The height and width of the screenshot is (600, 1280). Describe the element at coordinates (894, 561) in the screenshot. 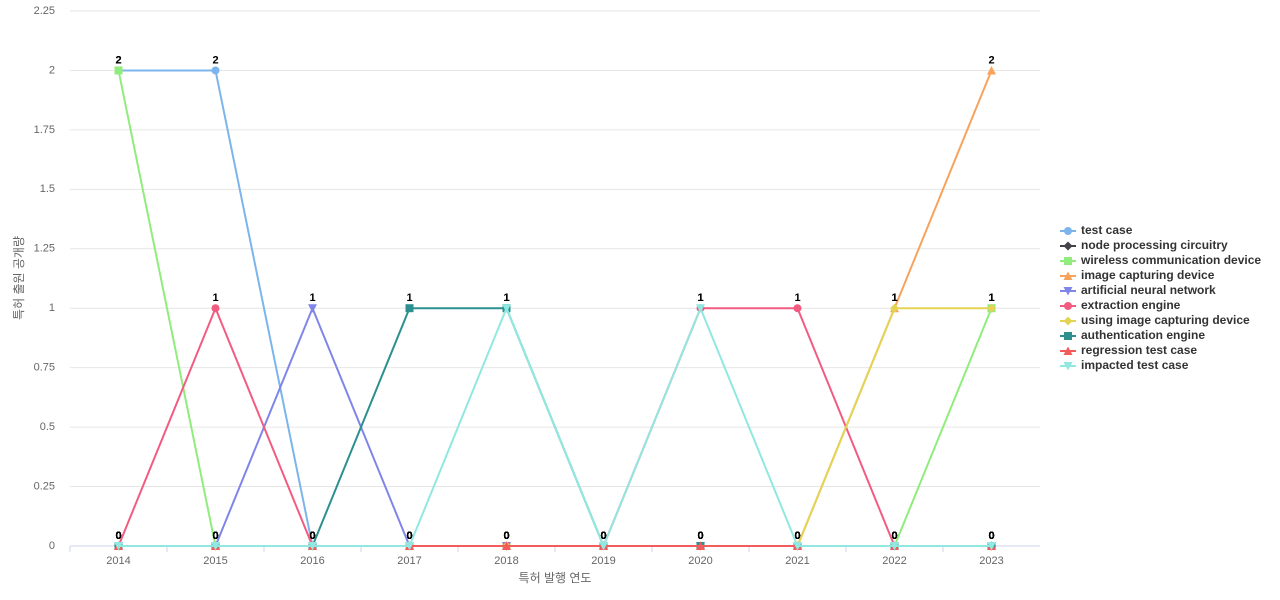

I see `x-tick-label: 2022` at that location.